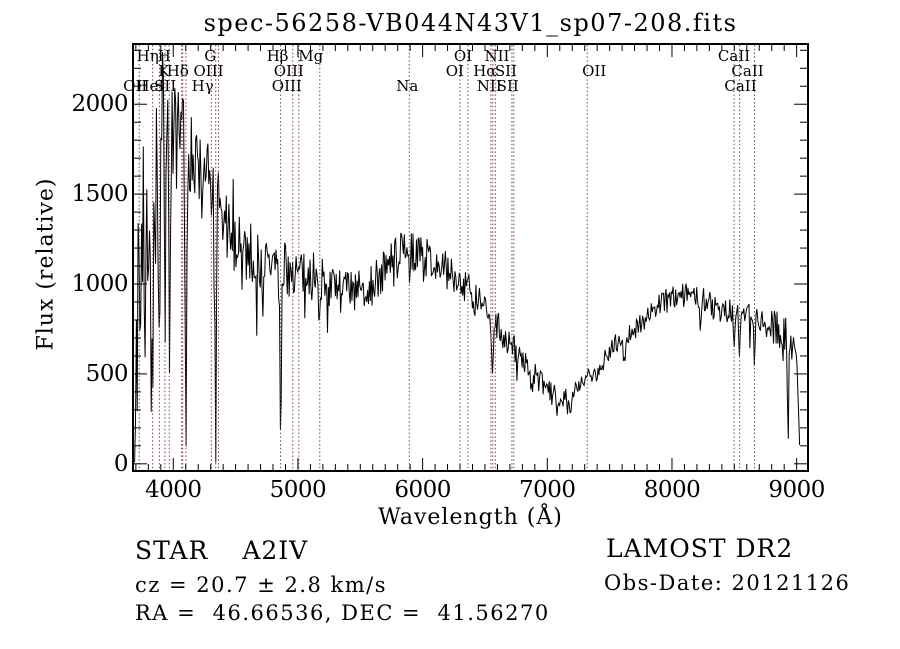 The height and width of the screenshot is (649, 900). Describe the element at coordinates (99, 194) in the screenshot. I see `y-tick-label: 1500` at that location.